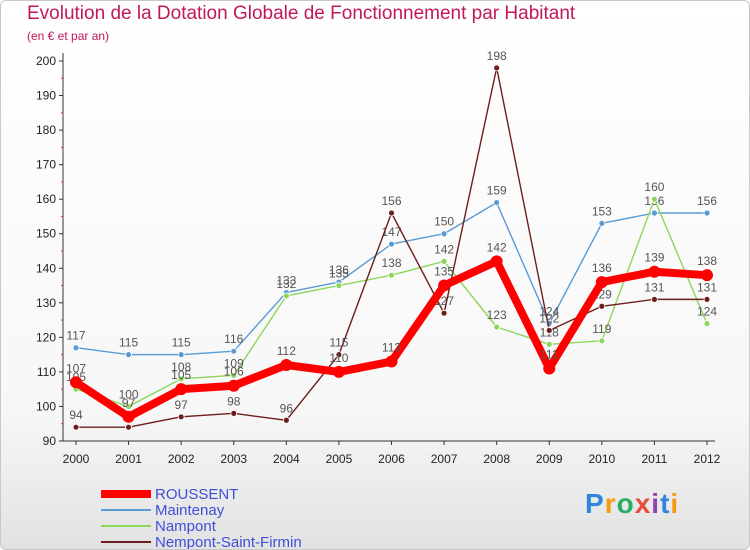 This screenshot has height=550, width=750. I want to click on data-label: 105, so click(181, 375).